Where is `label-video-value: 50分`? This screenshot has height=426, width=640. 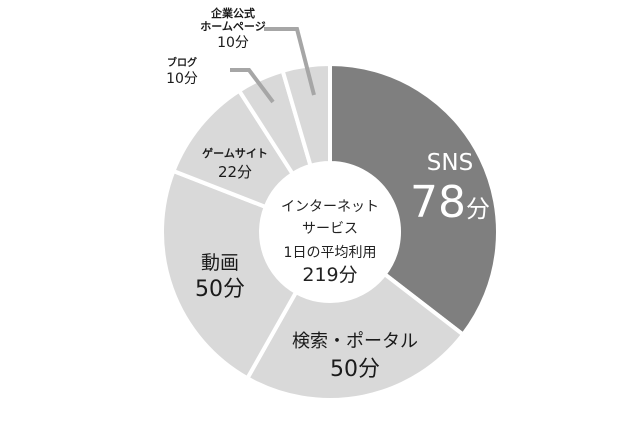
label-video-value: 50分 is located at coordinates (220, 289).